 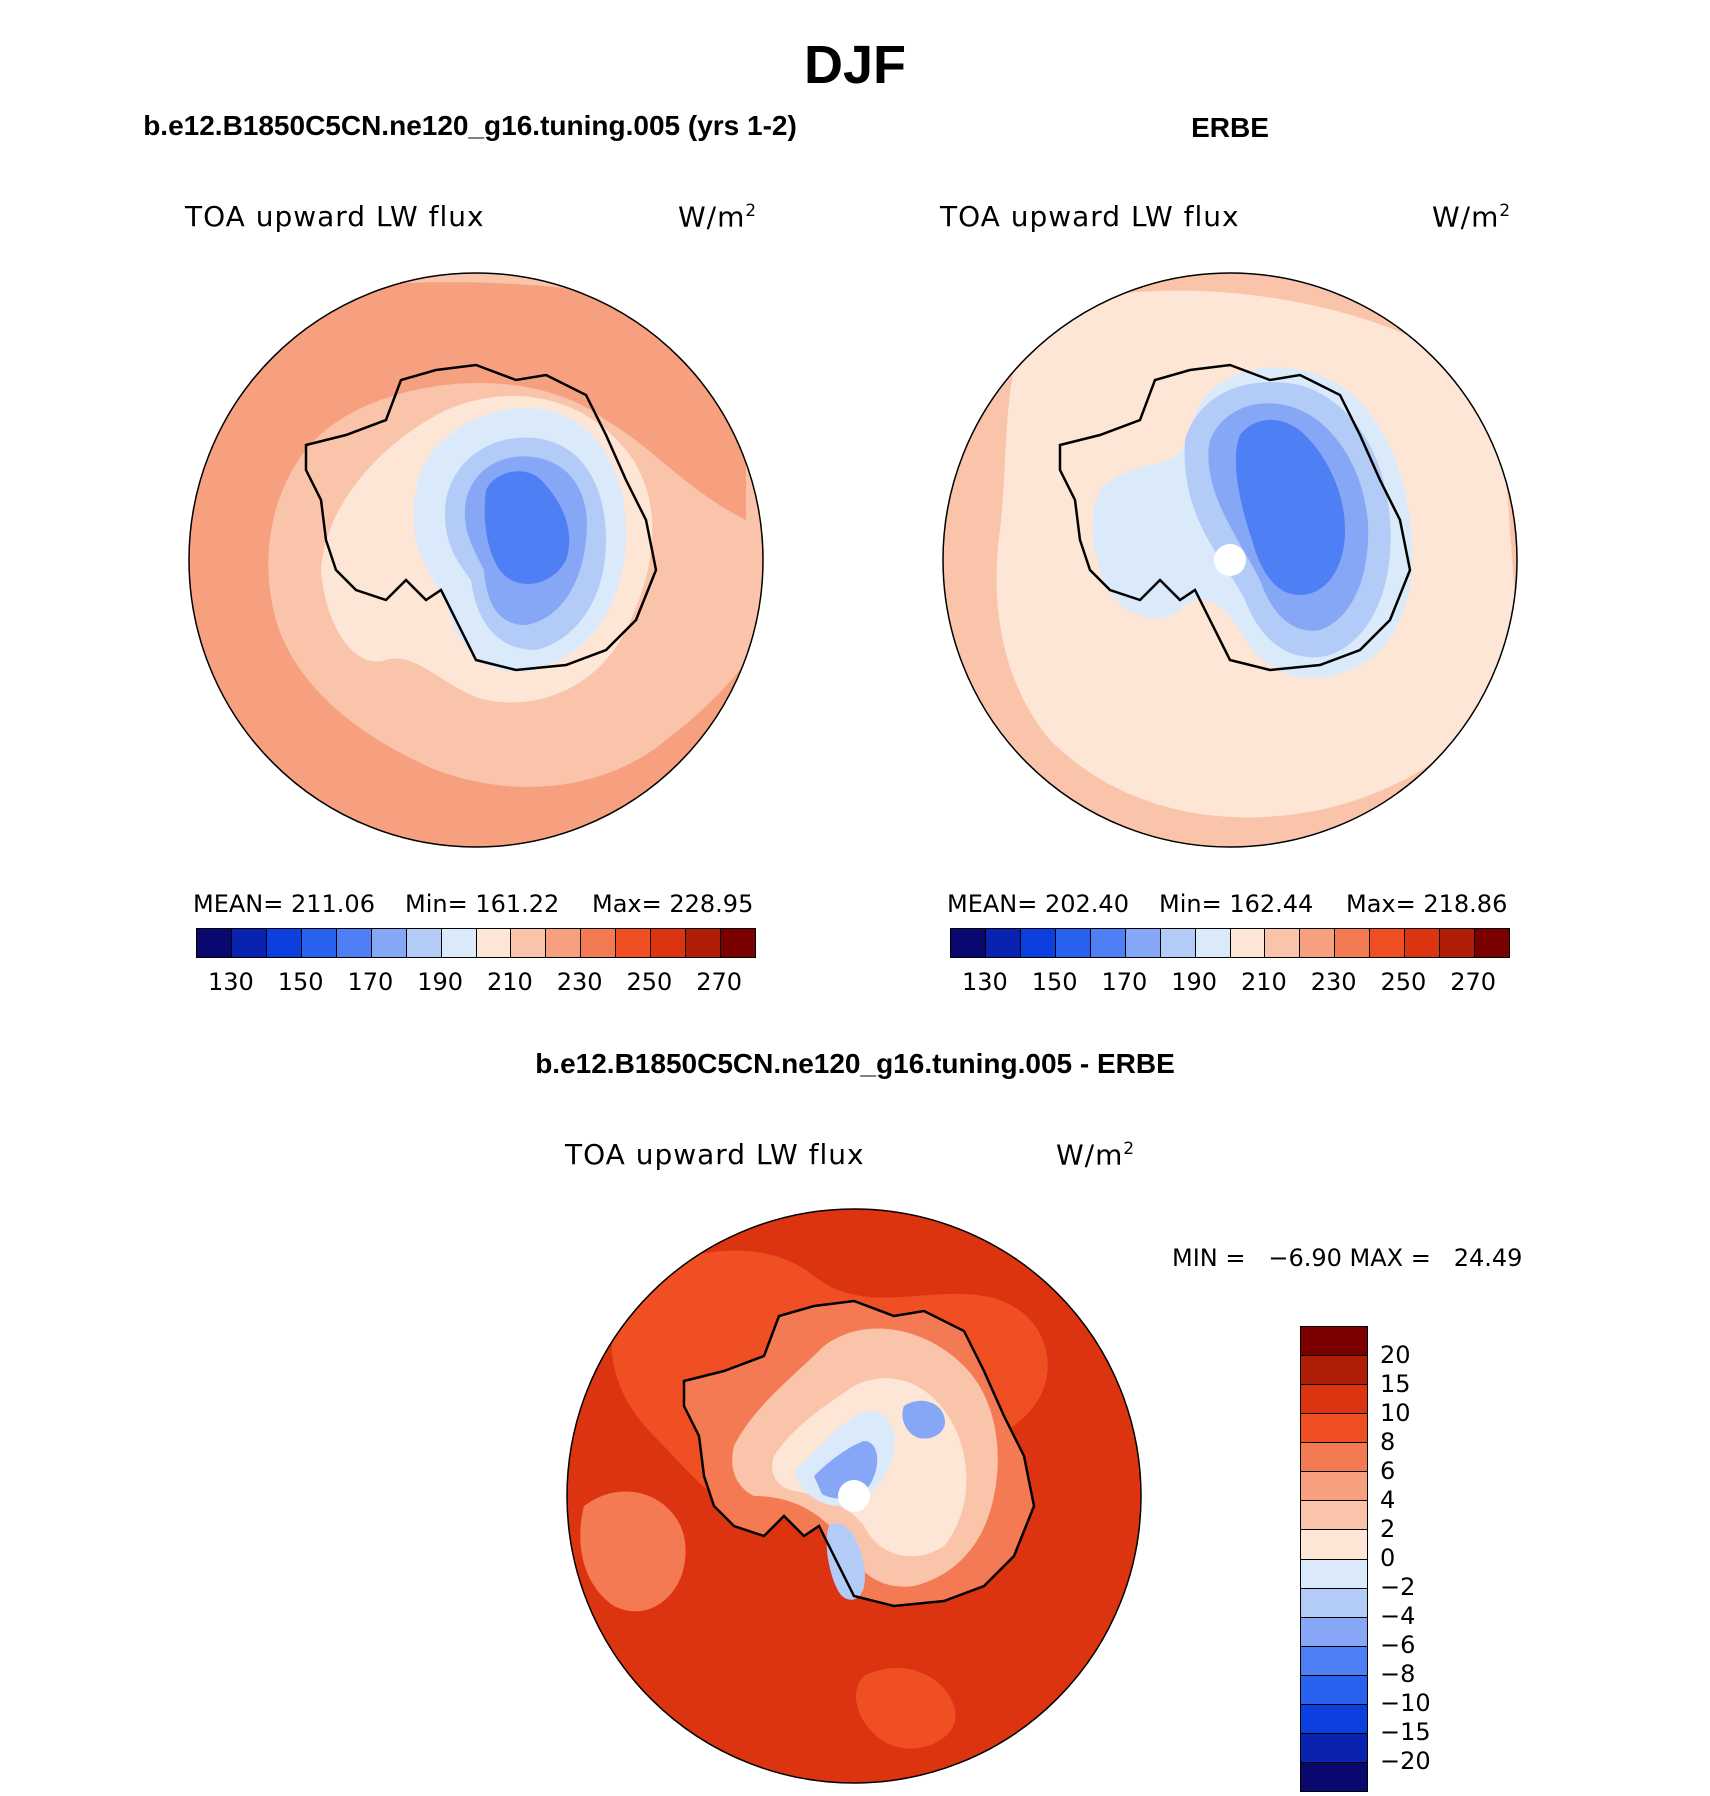 What do you see at coordinates (475, 983) in the screenshot?
I see `panel-1-colorbar-ticks: 130 150 170 190 210 230 250 270` at bounding box center [475, 983].